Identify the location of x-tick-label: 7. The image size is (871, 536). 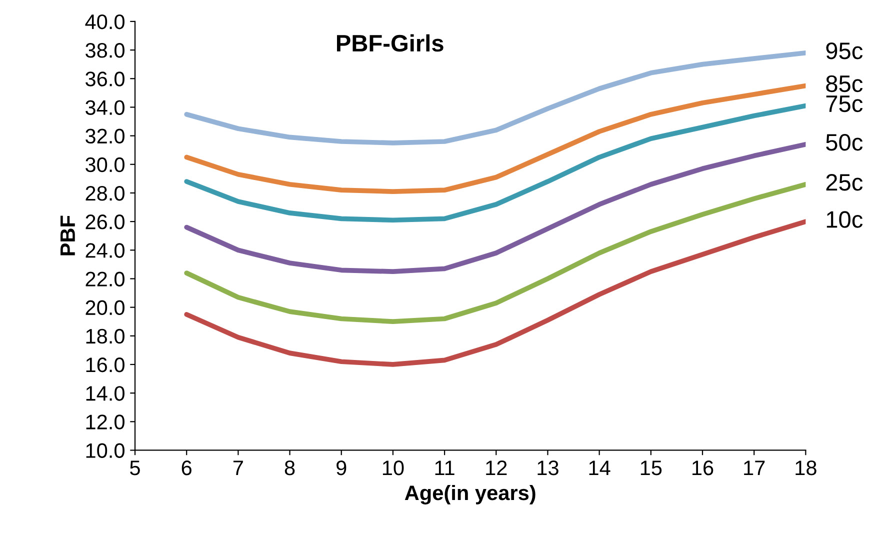
(238, 468).